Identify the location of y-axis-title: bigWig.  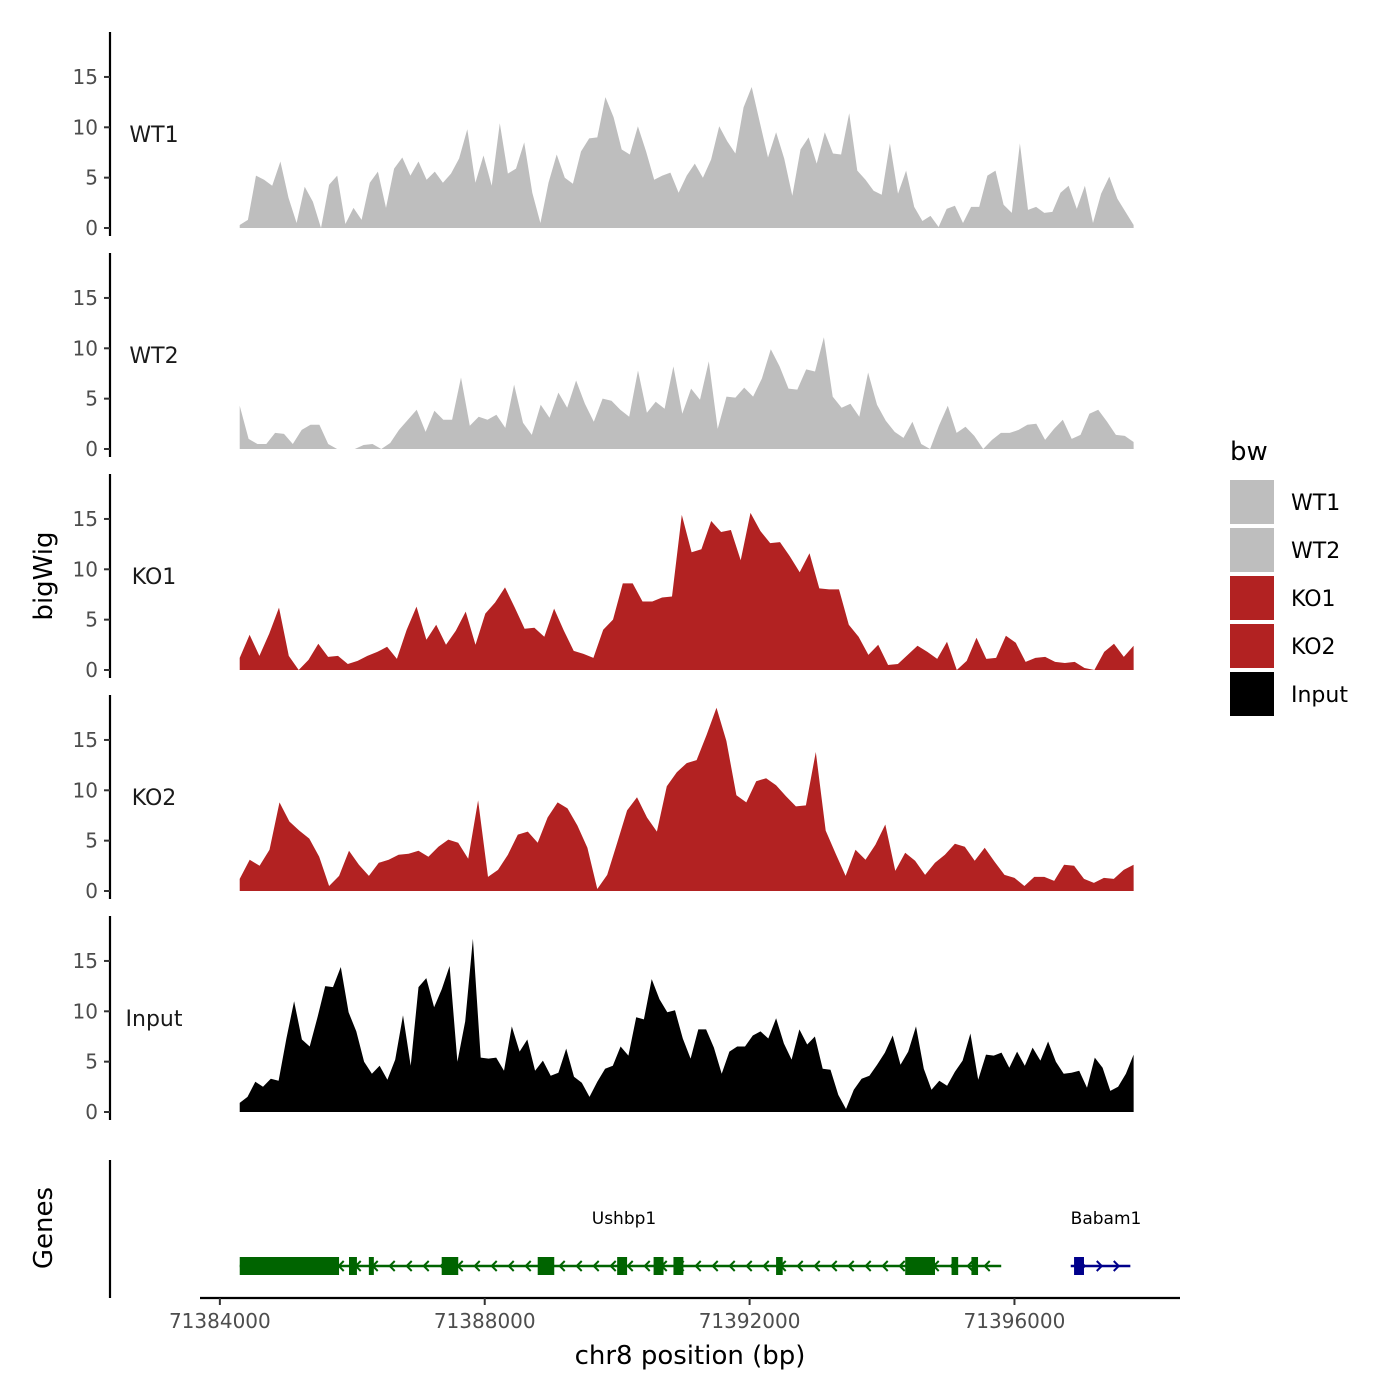
(44, 575).